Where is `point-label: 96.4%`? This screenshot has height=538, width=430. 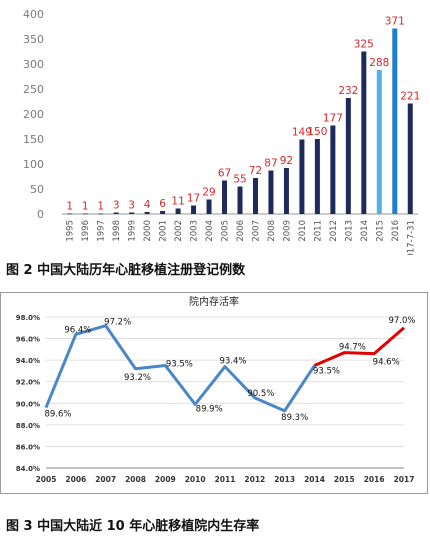 point-label: 96.4% is located at coordinates (77, 330).